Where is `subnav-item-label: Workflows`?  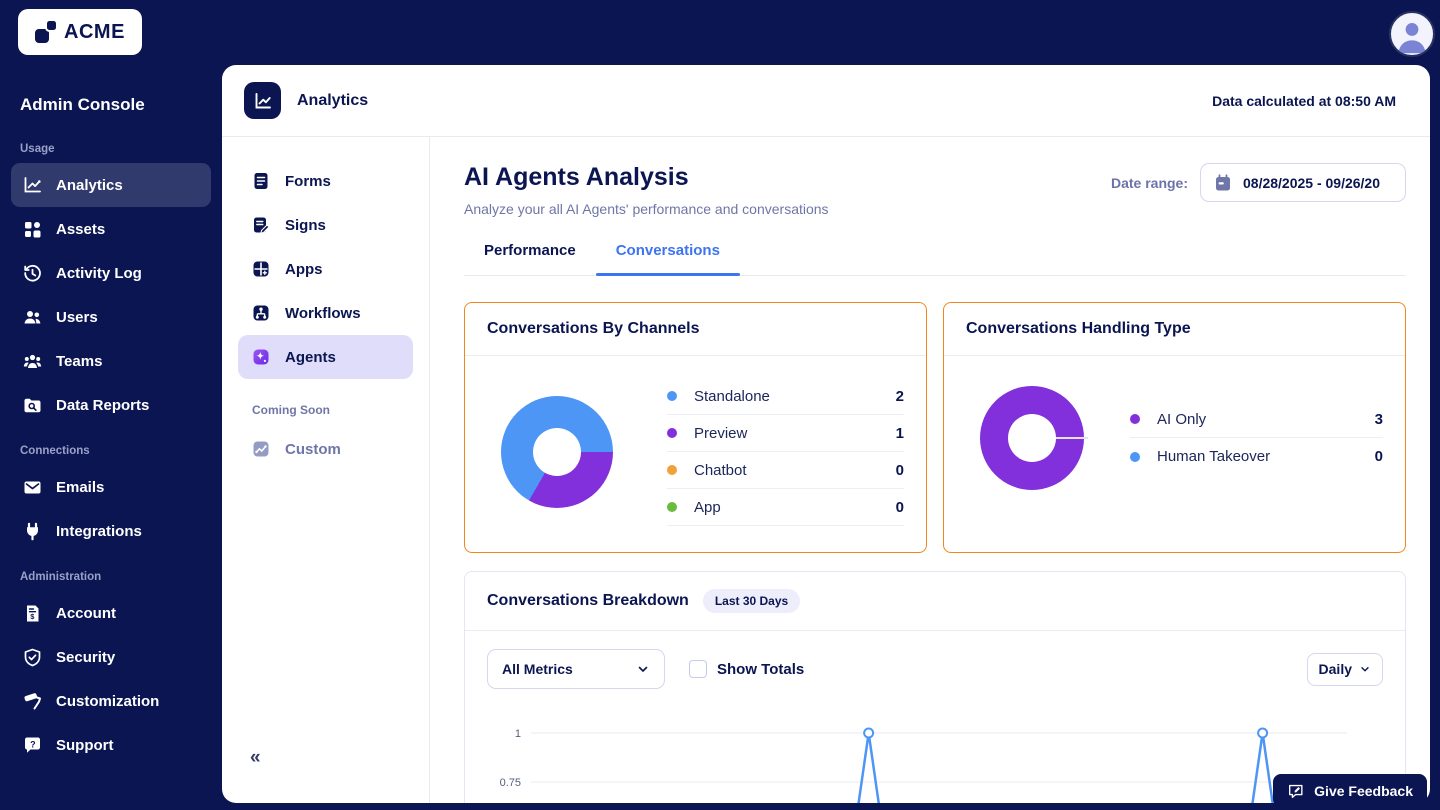
subnav-item-label: Workflows is located at coordinates (323, 313).